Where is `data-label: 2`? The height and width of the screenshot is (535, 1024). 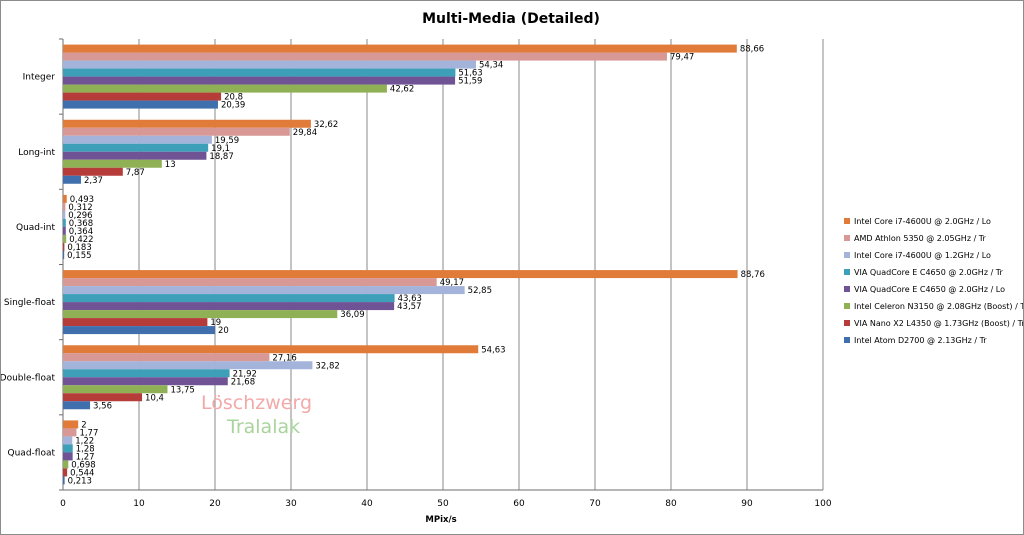
data-label: 2 is located at coordinates (83, 425).